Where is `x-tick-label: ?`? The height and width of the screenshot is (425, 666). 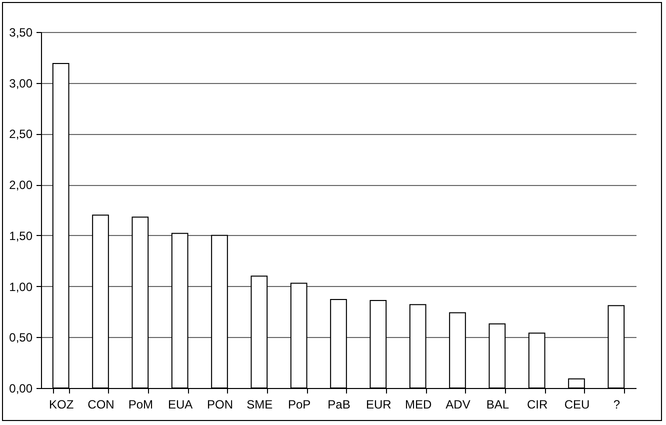
x-tick-label: ? is located at coordinates (616, 405).